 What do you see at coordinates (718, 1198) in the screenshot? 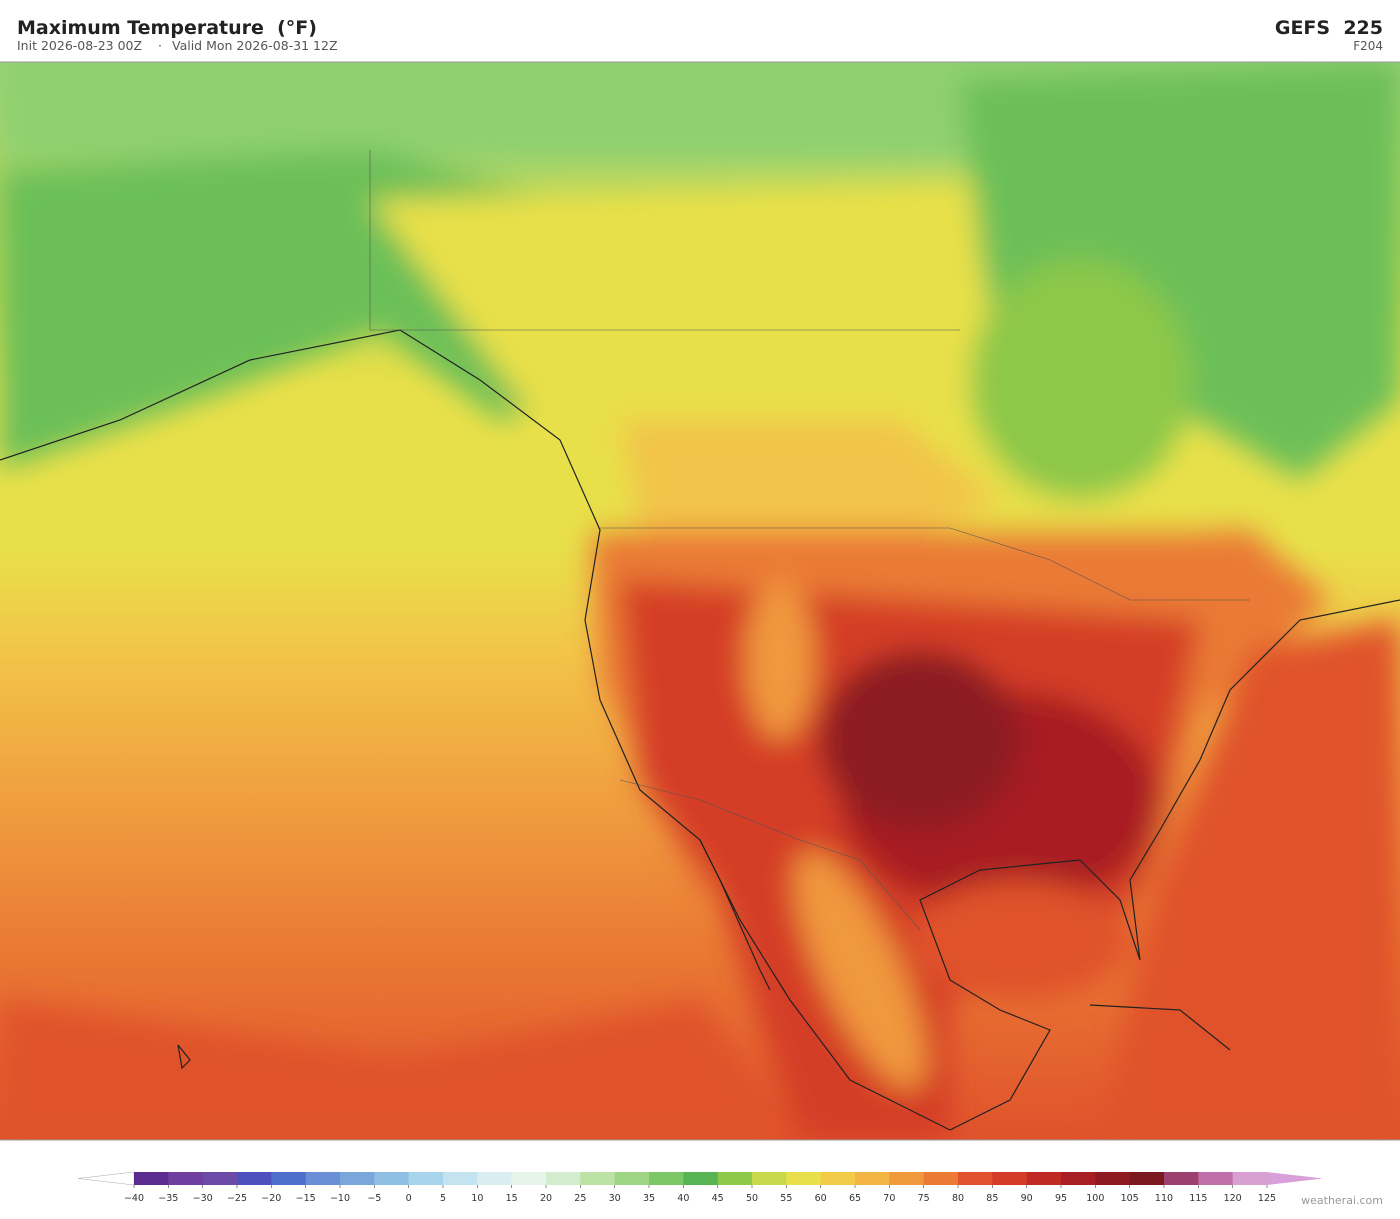
I see `colorbar-tick-label: 45` at bounding box center [718, 1198].